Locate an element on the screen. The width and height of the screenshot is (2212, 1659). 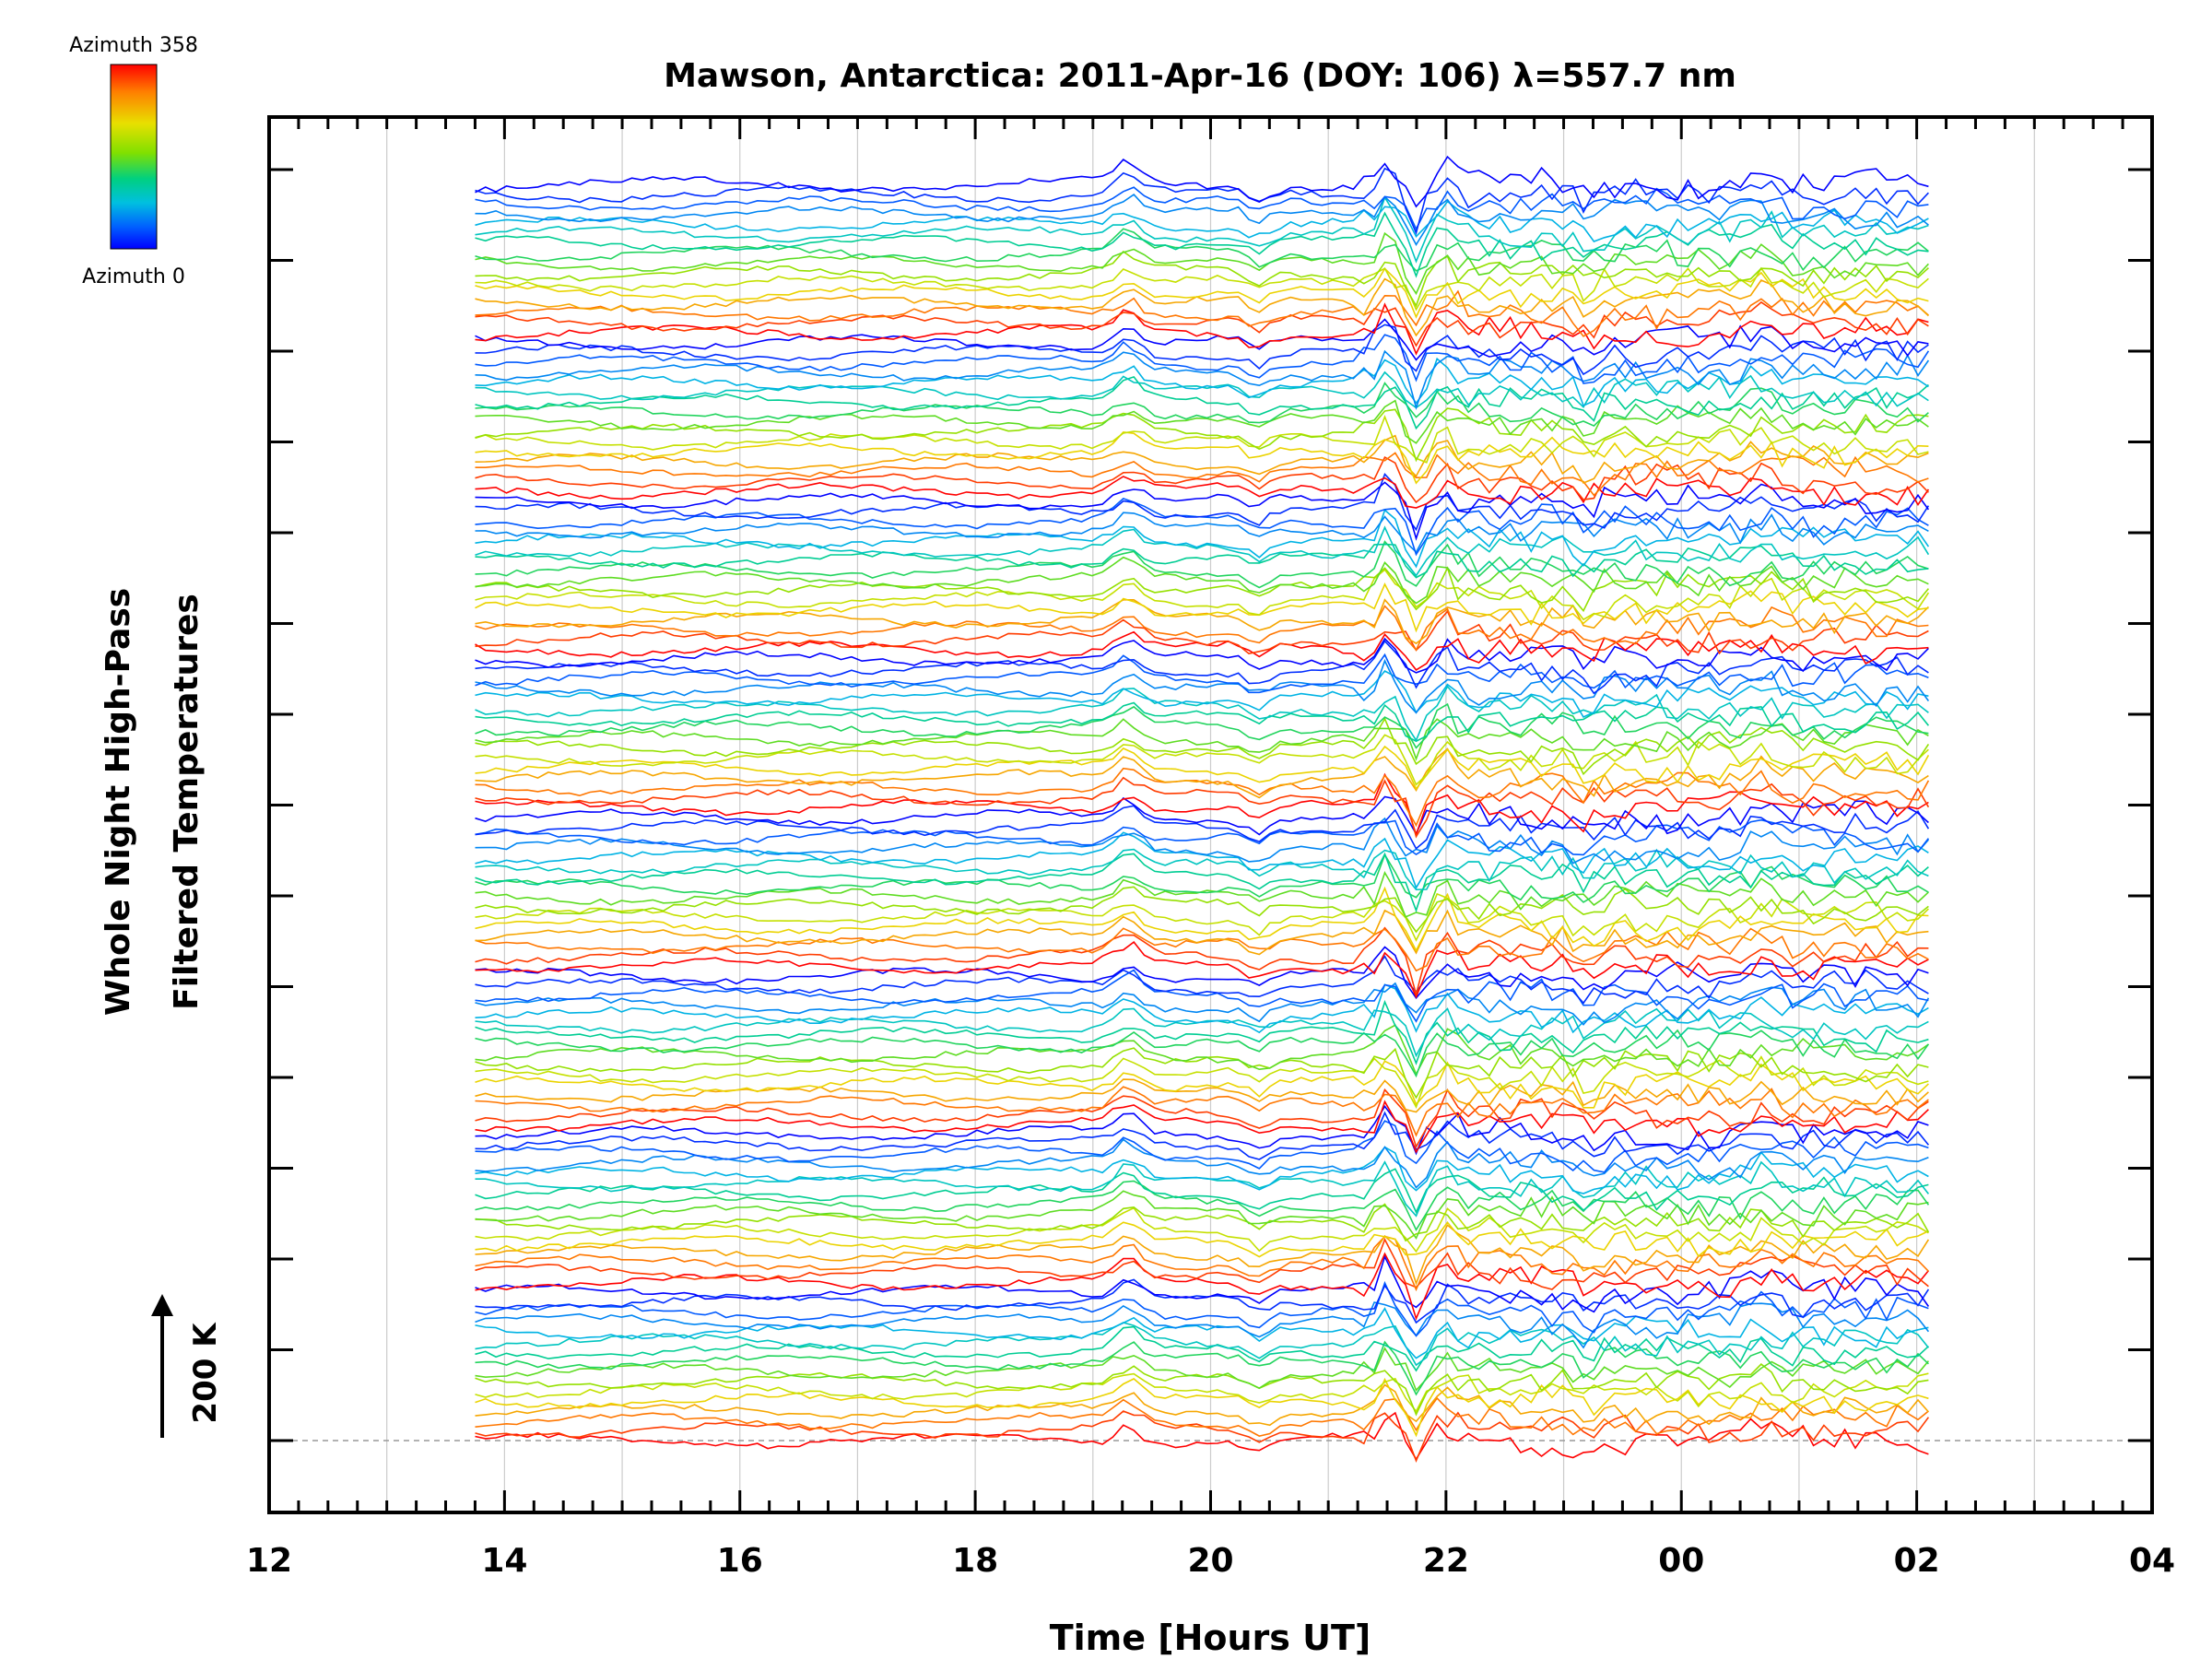
scale-arrow-head is located at coordinates (162, 1305).